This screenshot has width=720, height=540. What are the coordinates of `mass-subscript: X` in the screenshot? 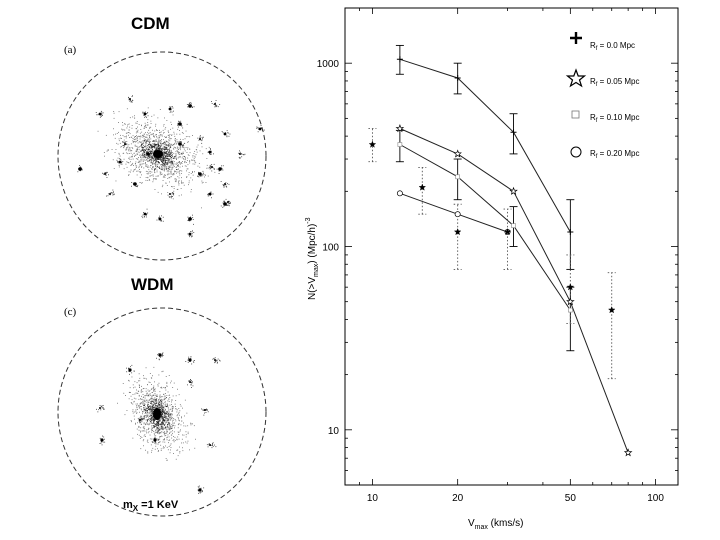 It's located at (135, 509).